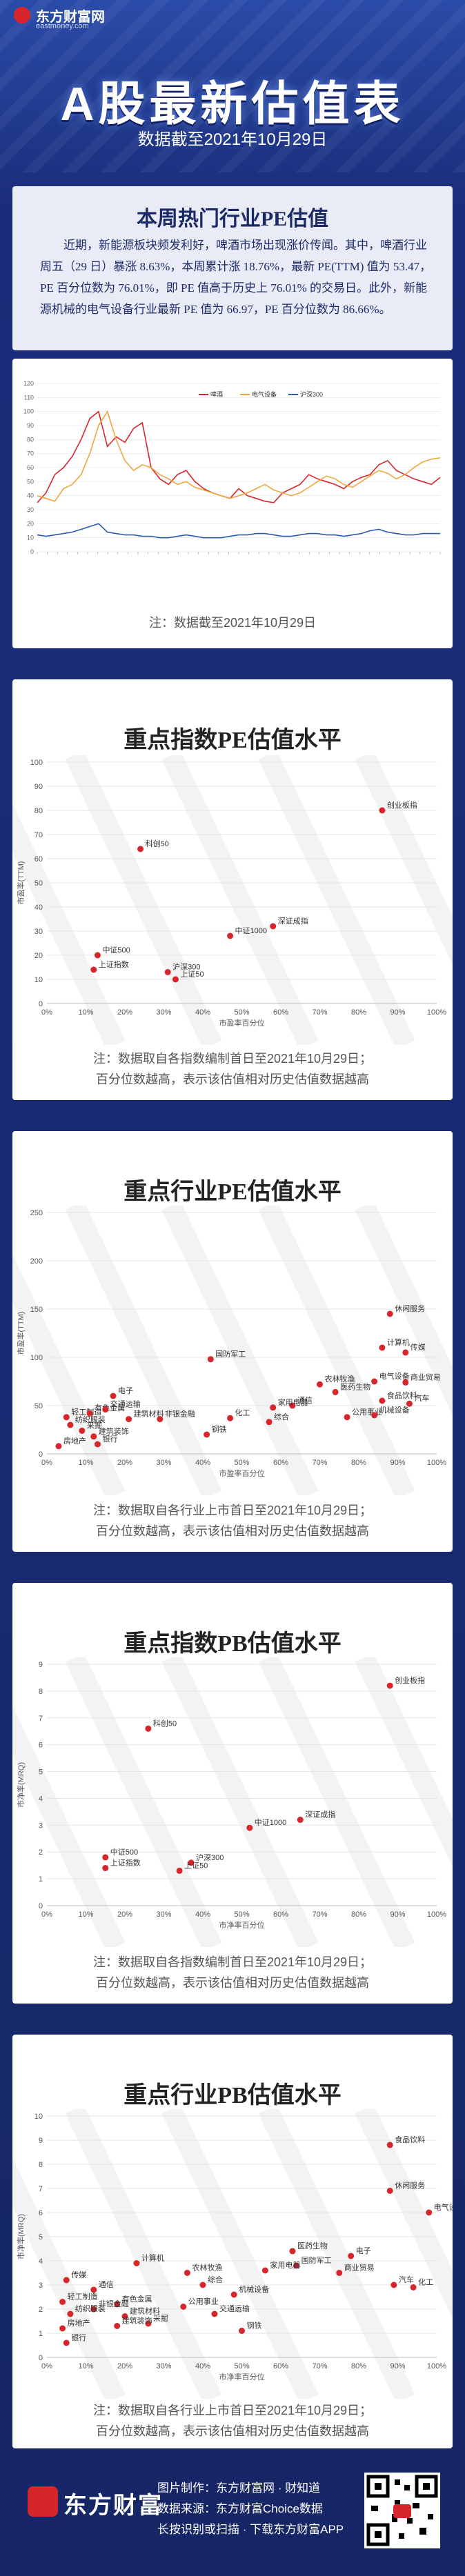 This screenshot has height=2576, width=465. What do you see at coordinates (41, 1852) in the screenshot?
I see `y-tick-label: 2` at bounding box center [41, 1852].